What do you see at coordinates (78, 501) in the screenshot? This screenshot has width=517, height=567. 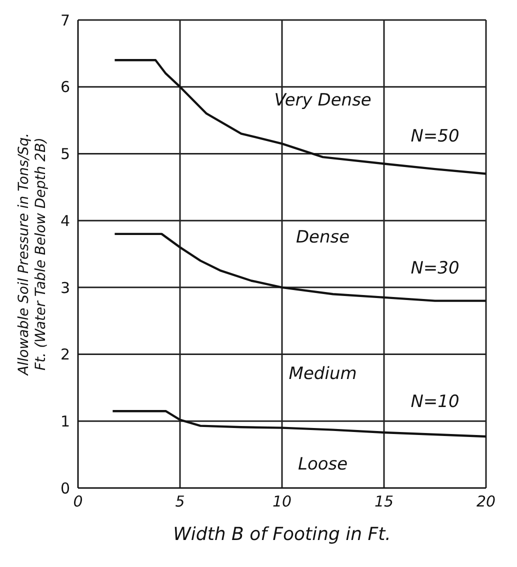 I see `x-tick-label: 0` at bounding box center [78, 501].